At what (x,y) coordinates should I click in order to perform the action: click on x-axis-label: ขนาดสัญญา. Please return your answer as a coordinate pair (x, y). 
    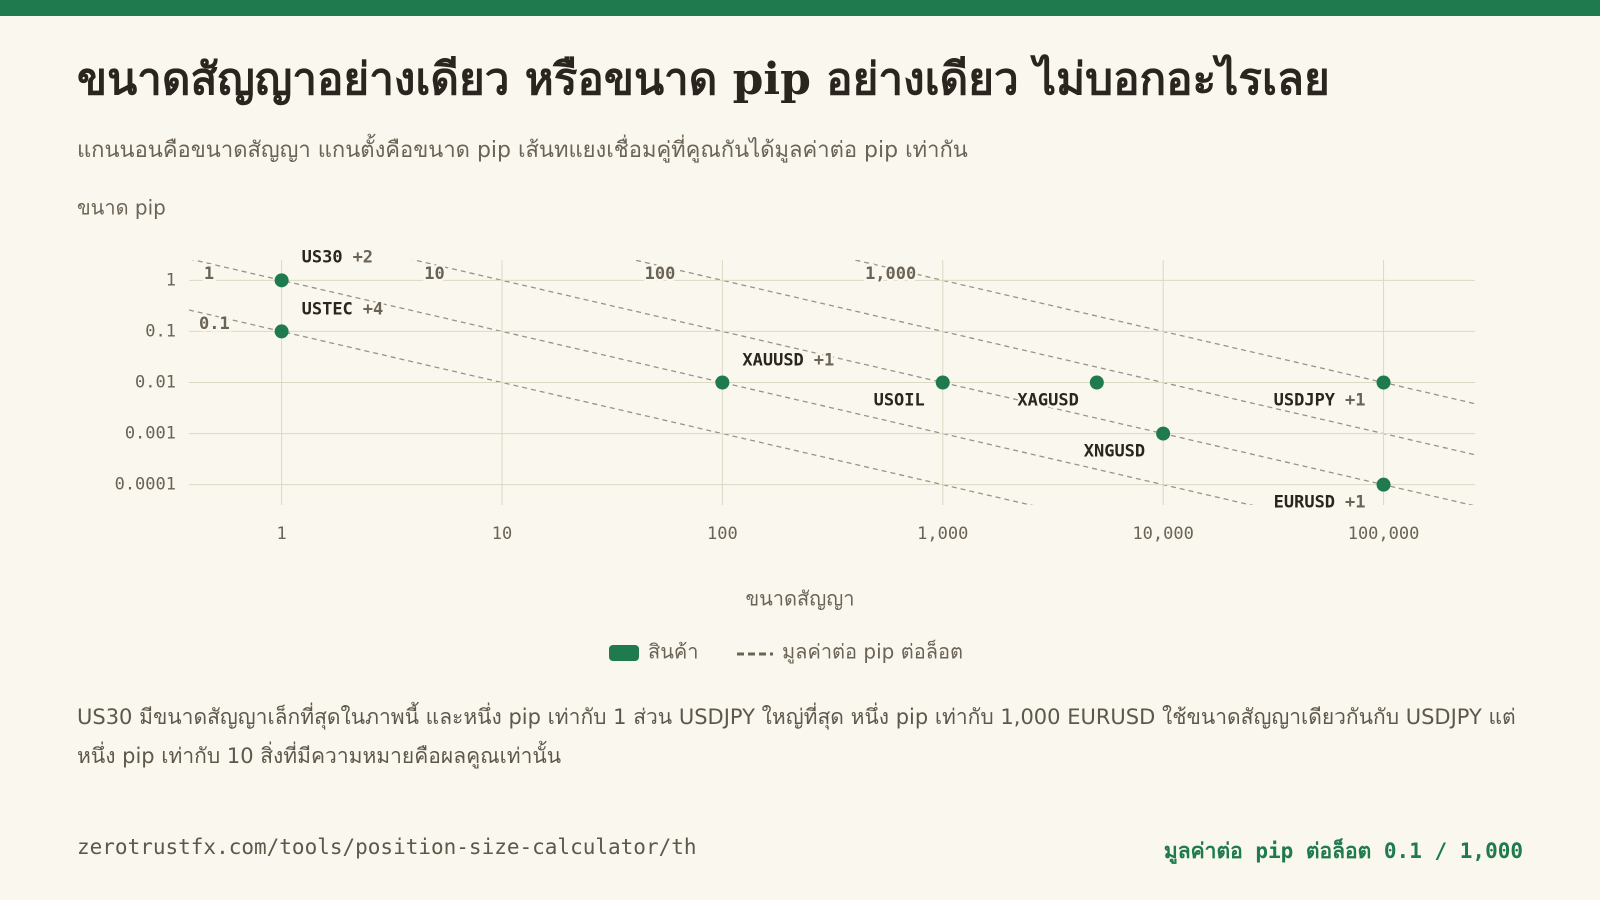
    Looking at the image, I should click on (799, 599).